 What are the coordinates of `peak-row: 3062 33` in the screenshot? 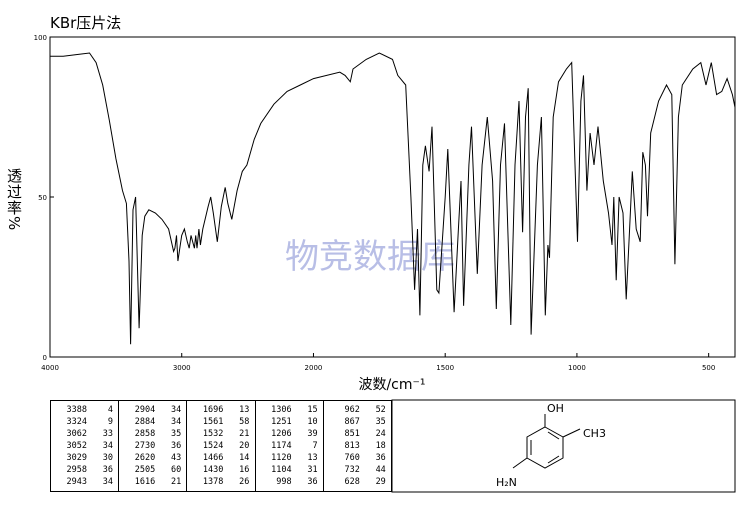 It's located at (84, 434).